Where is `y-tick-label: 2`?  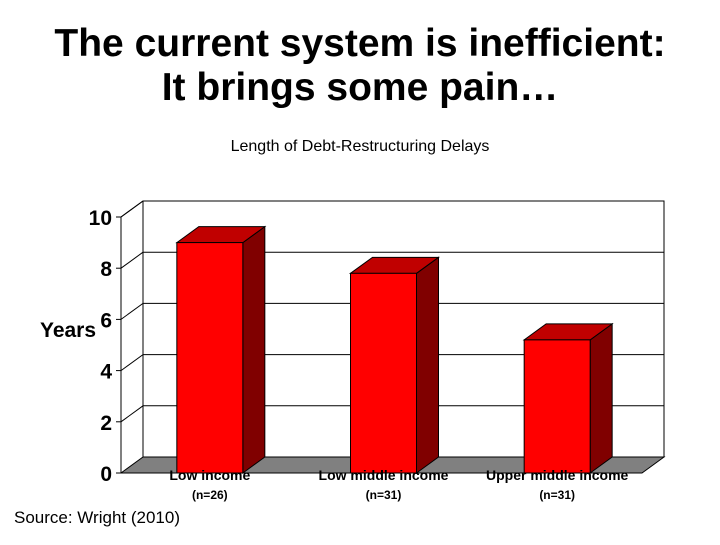
y-tick-label: 2 is located at coordinates (106, 423).